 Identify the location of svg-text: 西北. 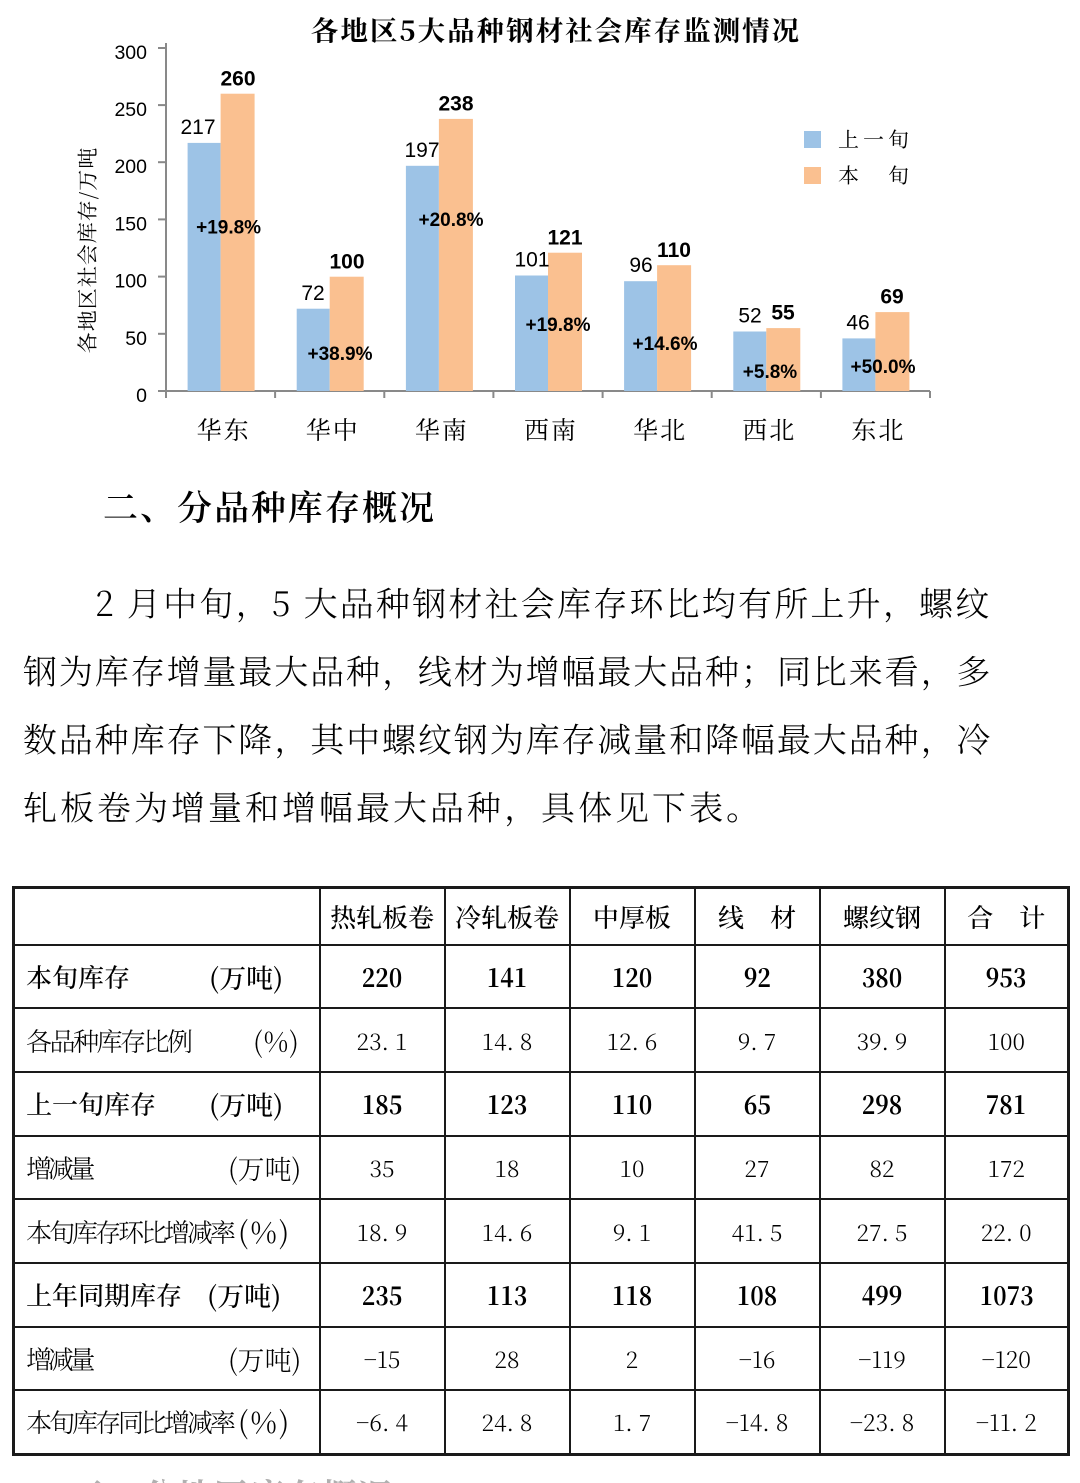
(769, 429).